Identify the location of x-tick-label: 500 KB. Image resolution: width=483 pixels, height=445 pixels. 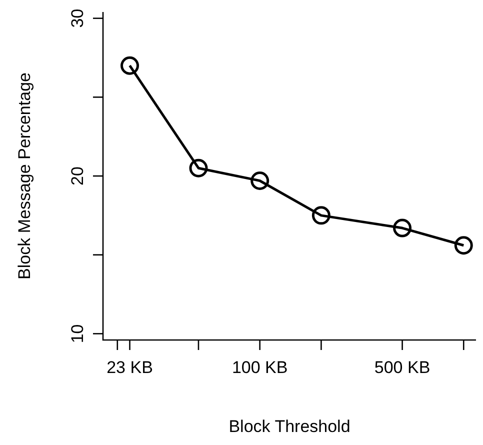
(402, 367).